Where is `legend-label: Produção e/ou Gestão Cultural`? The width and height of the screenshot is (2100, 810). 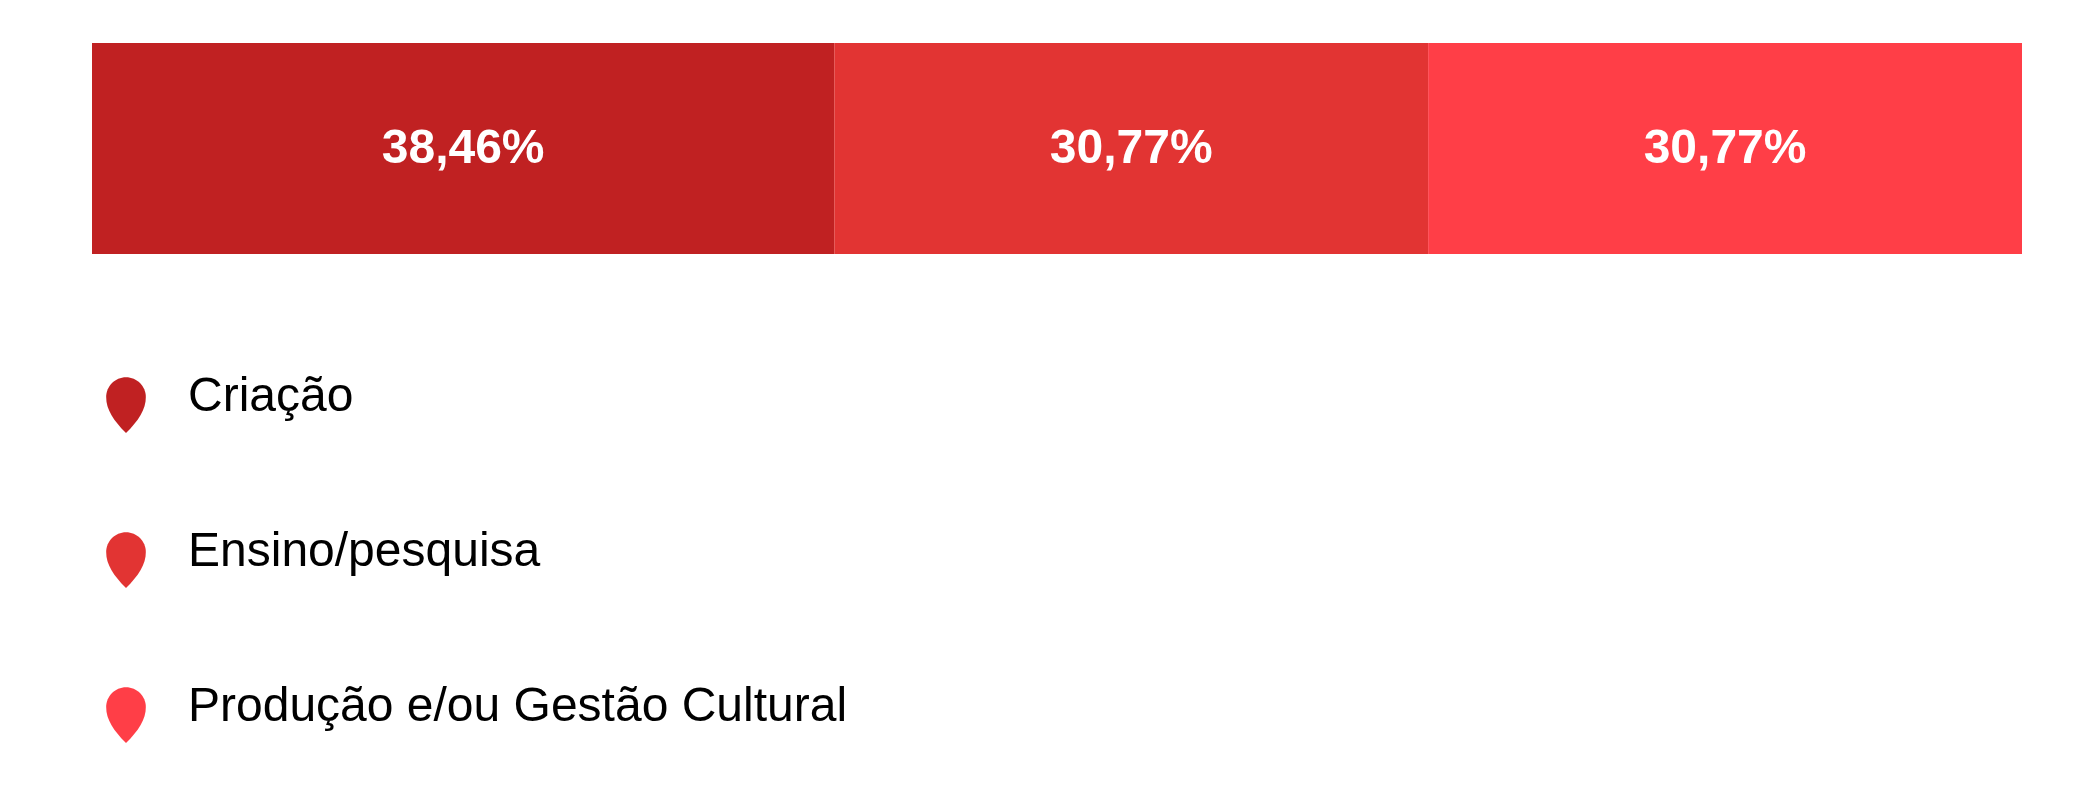
legend-label: Produção e/ou Gestão Cultural is located at coordinates (518, 704).